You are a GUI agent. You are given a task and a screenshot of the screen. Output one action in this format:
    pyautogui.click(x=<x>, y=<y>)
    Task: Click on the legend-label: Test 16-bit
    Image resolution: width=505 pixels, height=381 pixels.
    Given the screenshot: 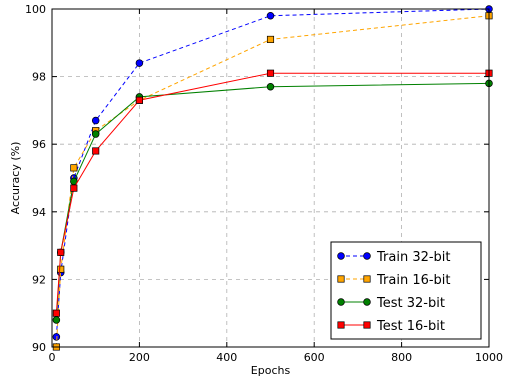 What is the action you would take?
    pyautogui.click(x=410, y=326)
    